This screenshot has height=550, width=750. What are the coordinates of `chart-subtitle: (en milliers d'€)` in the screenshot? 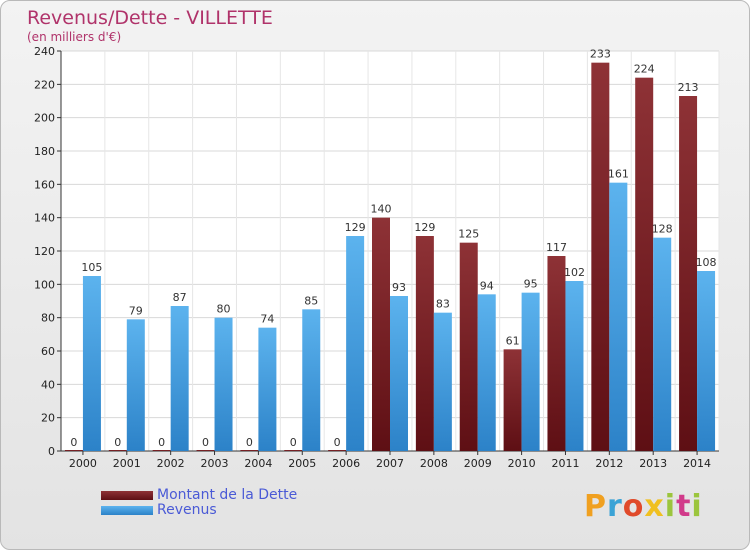 It's located at (74, 37).